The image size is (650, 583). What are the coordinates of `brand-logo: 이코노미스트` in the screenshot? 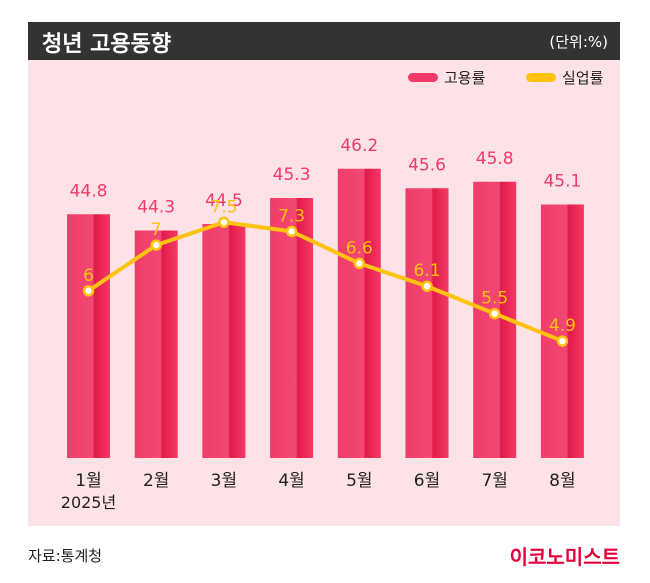 It's located at (564, 557).